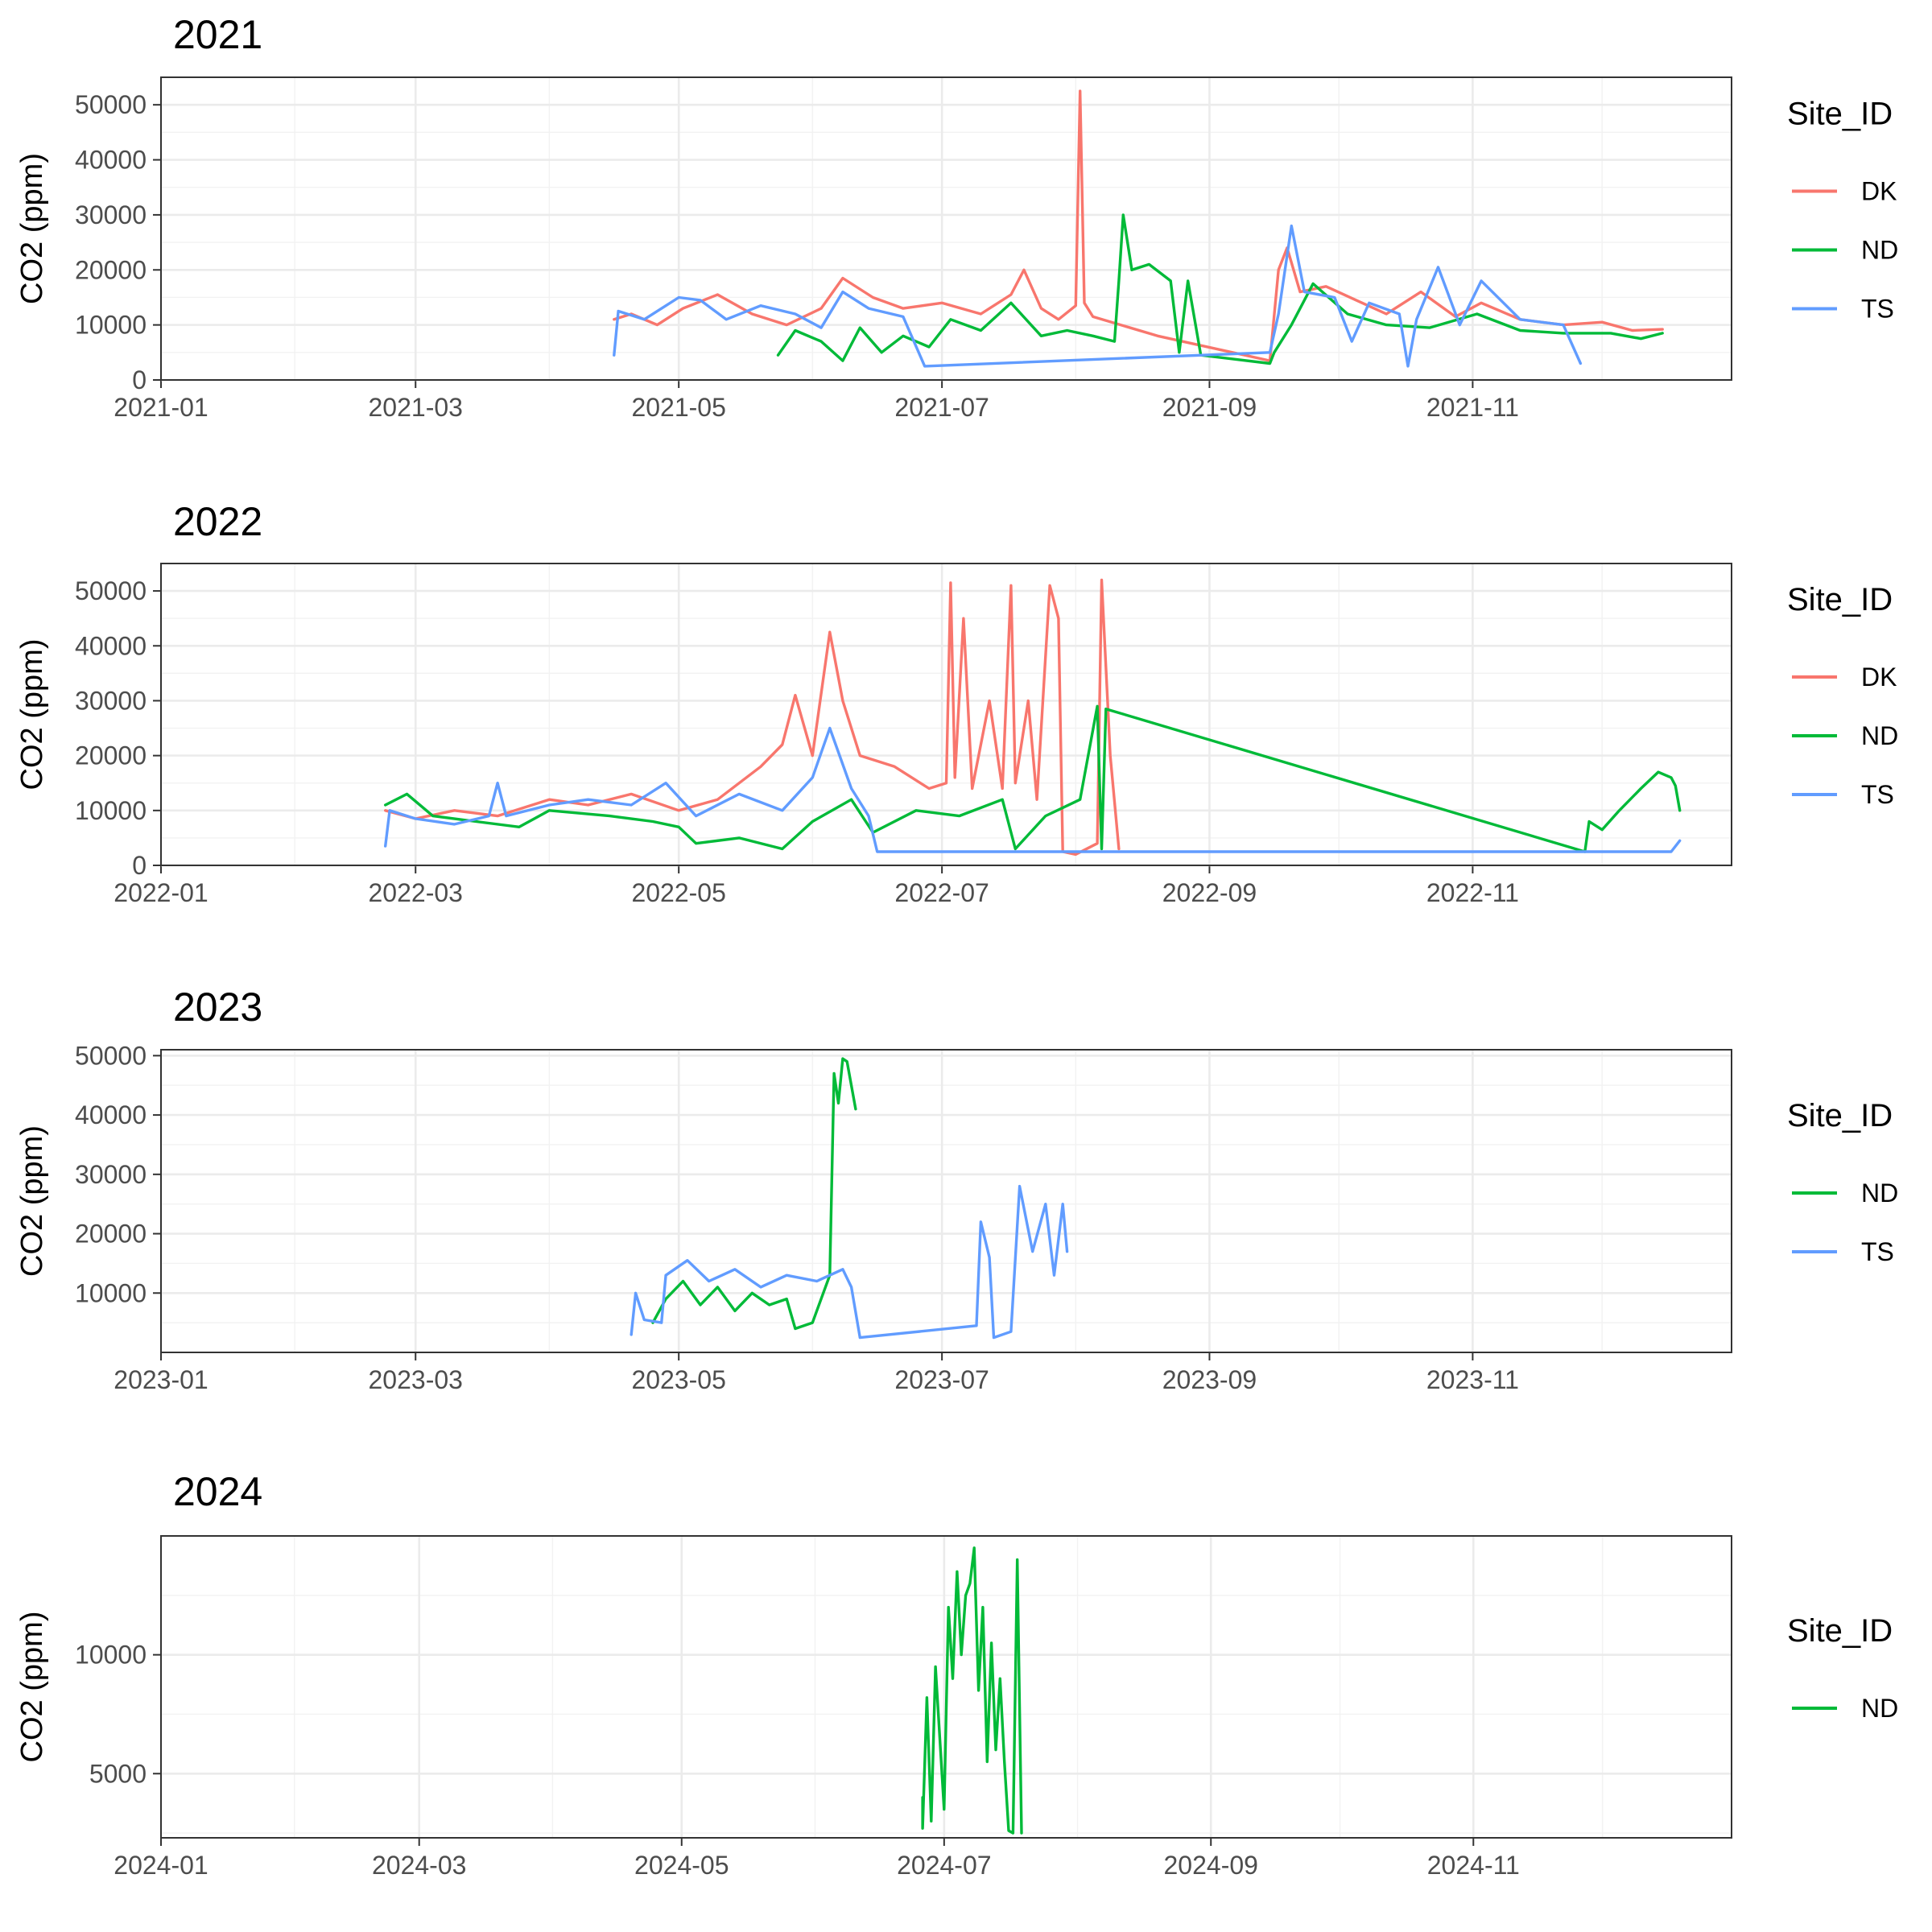  Describe the element at coordinates (1473, 1865) in the screenshot. I see `x-tick-label: 2024-11` at that location.